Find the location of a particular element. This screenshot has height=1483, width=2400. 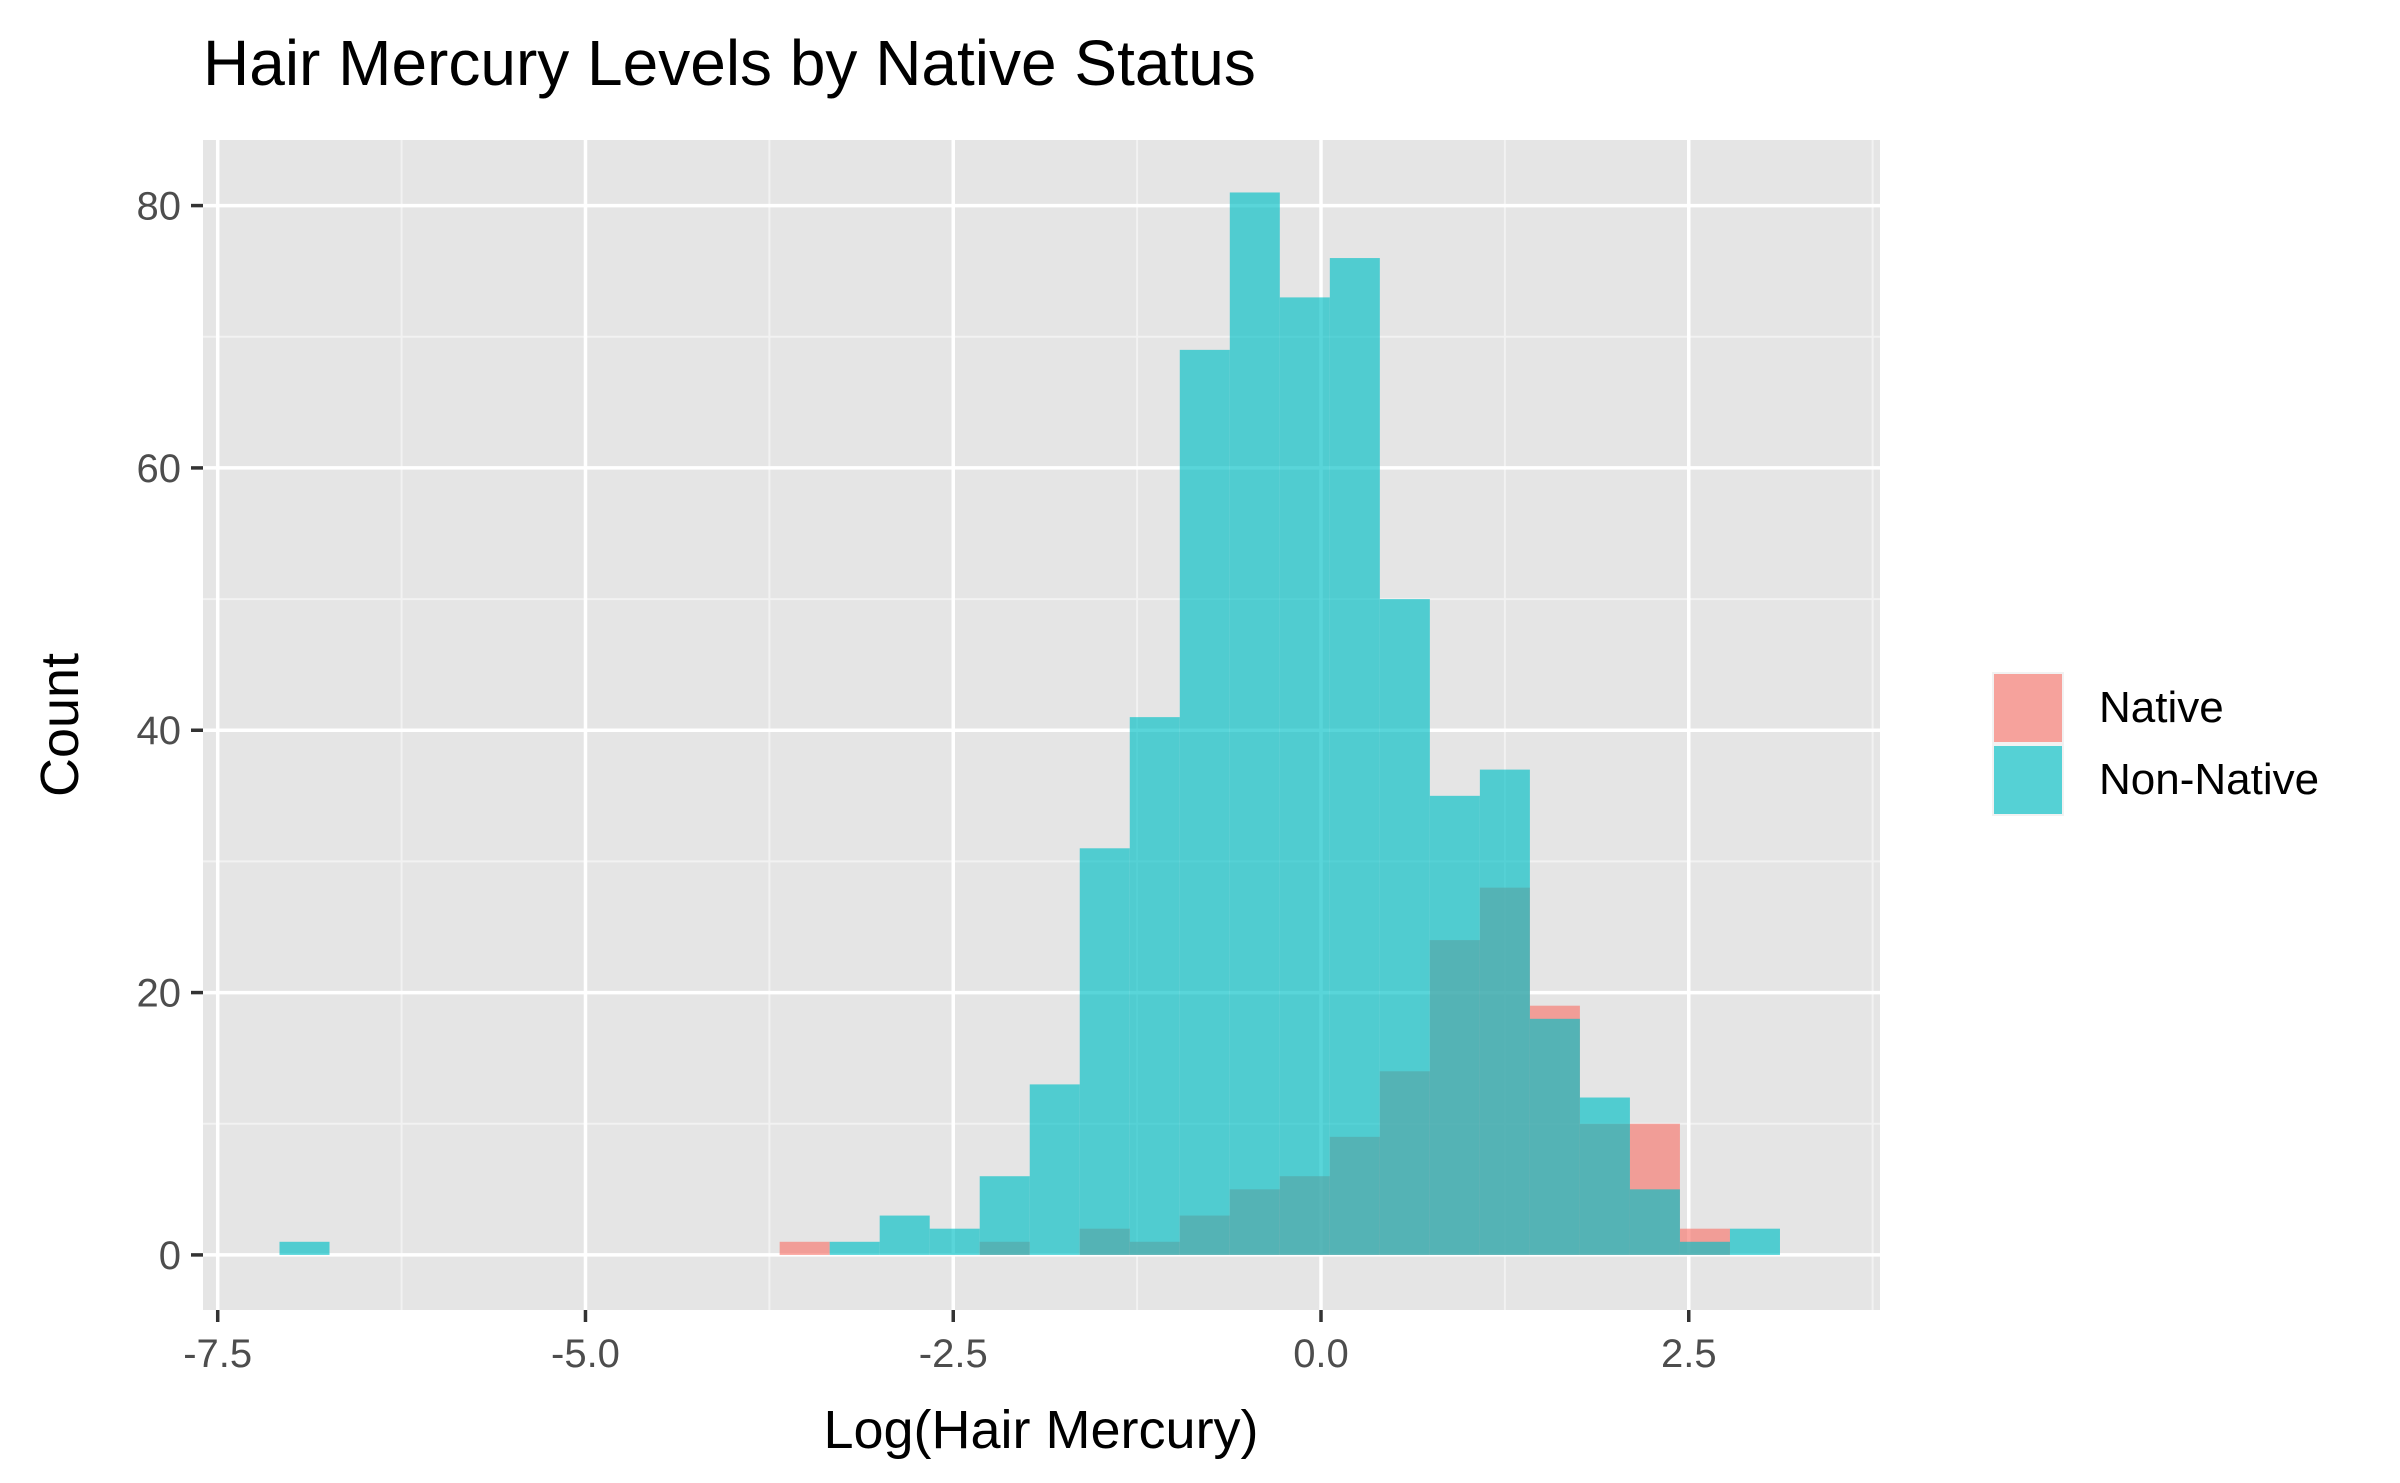

legend-key-non-native is located at coordinates (2028, 780).